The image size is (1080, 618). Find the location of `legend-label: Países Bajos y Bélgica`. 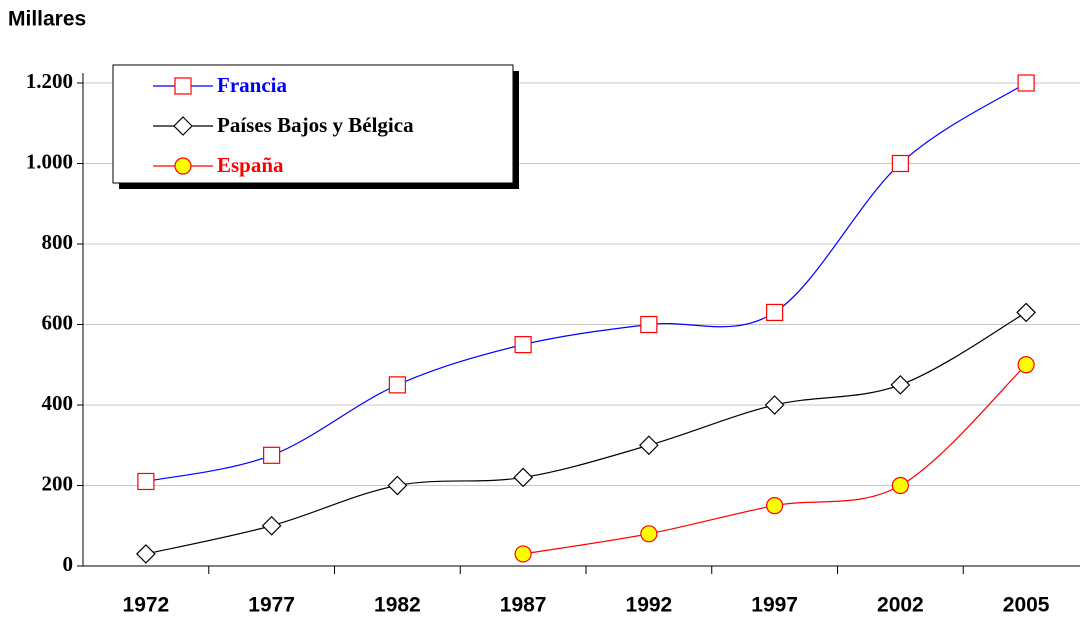

legend-label: Países Bajos y Bélgica is located at coordinates (315, 125).